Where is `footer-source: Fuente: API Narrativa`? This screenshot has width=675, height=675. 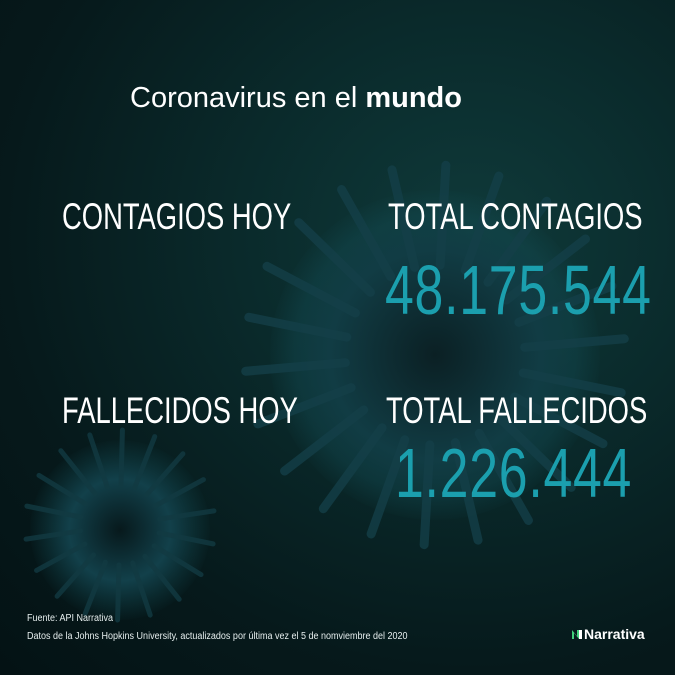 footer-source: Fuente: API Narrativa is located at coordinates (70, 618).